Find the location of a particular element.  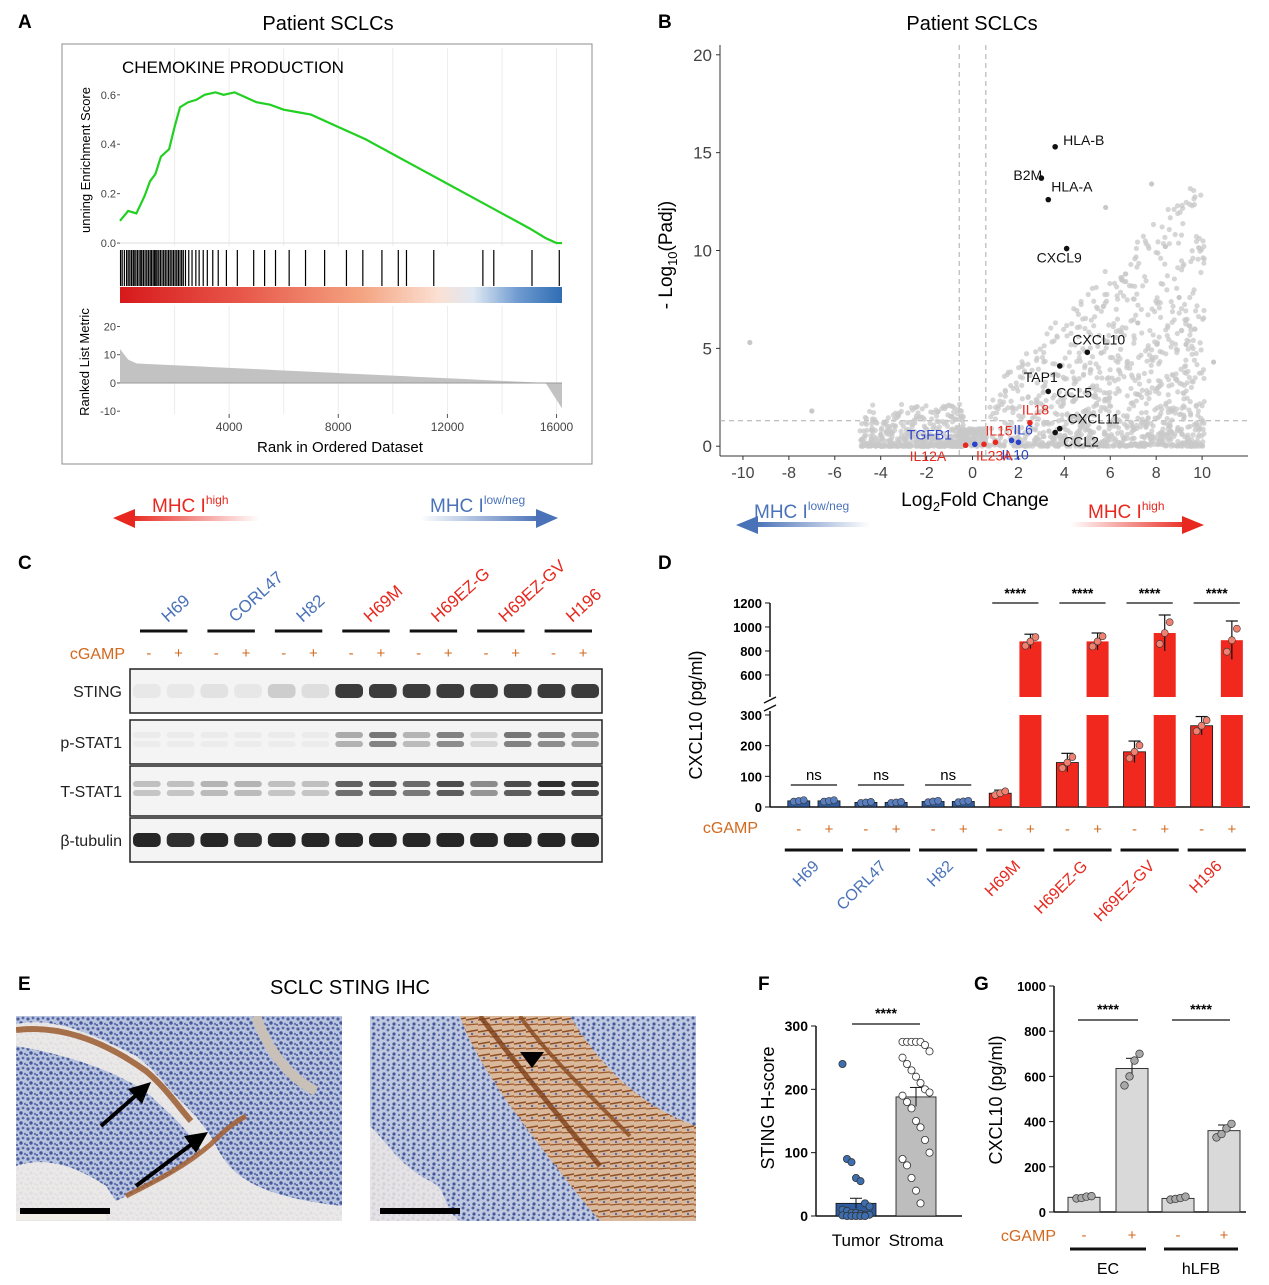

arrow-annotation is located at coordinates (125, 1105).